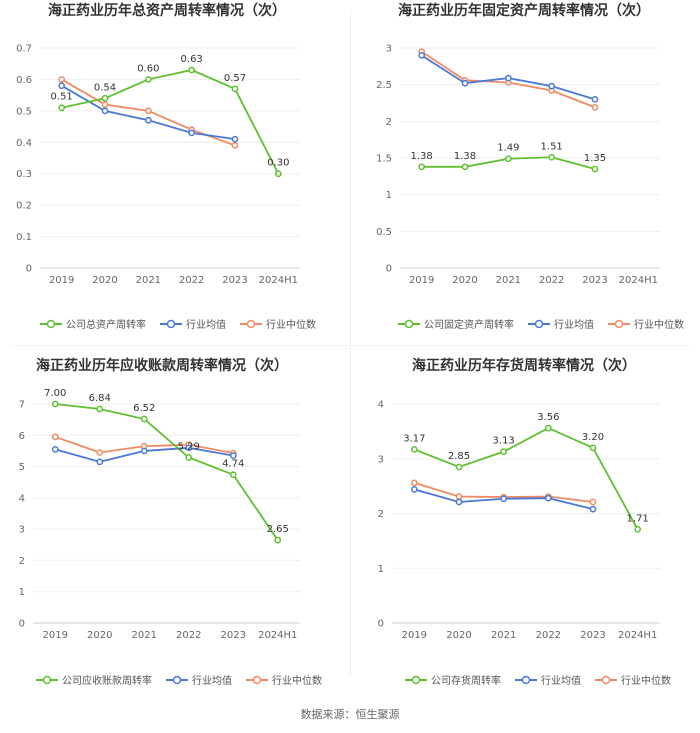 The width and height of the screenshot is (700, 733). I want to click on legend-label: 行业均值, so click(574, 325).